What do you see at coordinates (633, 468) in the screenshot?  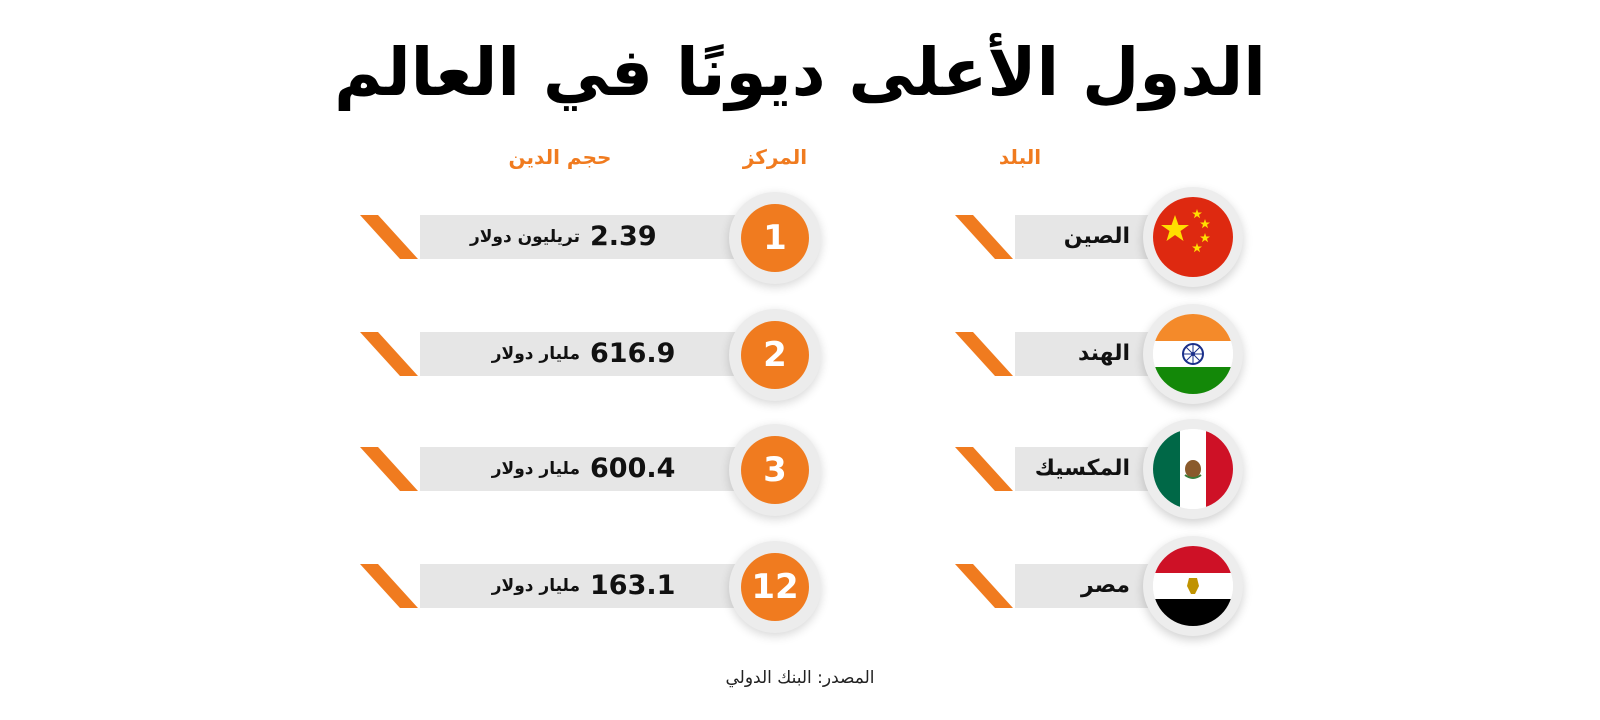 I see `debt-value: 600.4` at bounding box center [633, 468].